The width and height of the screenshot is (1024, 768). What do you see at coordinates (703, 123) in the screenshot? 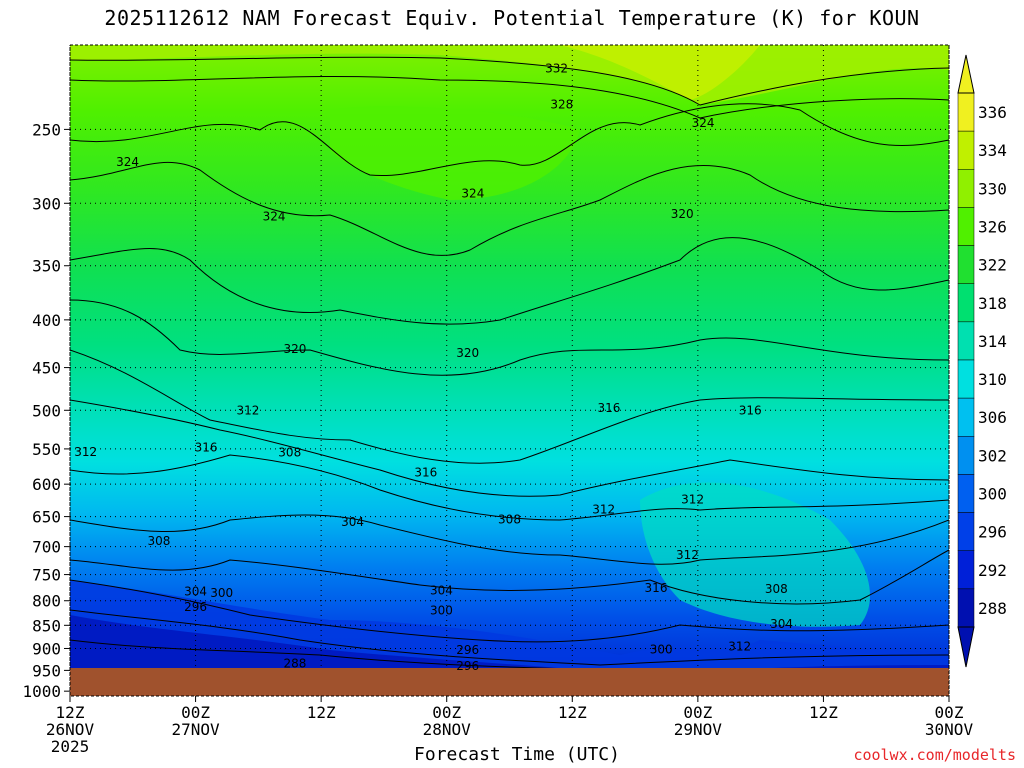
I see `contour-label-5: 324` at bounding box center [703, 123].